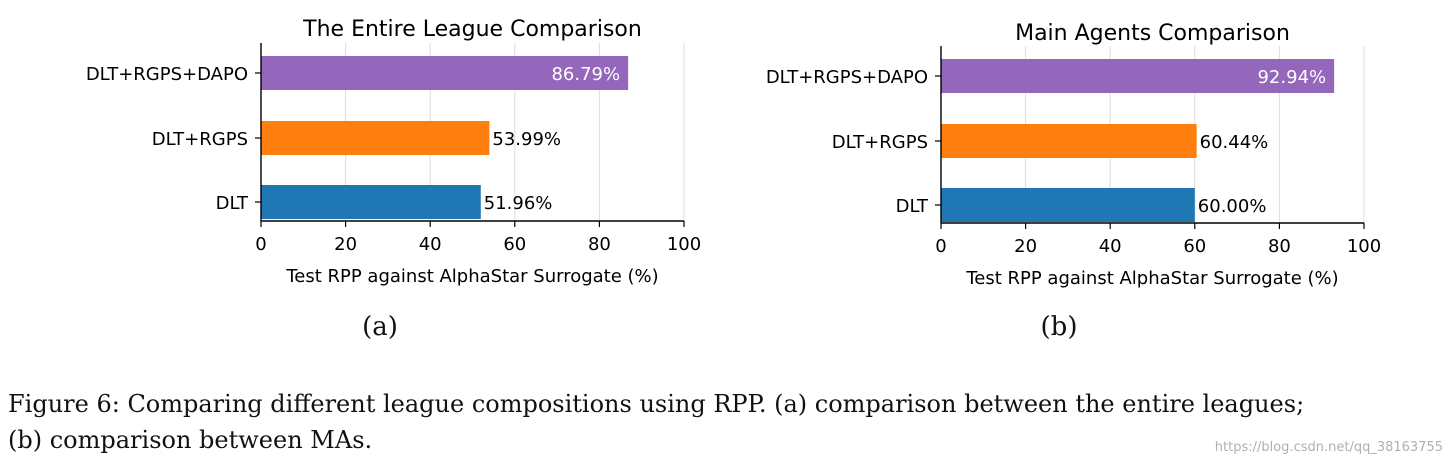 This screenshot has width=1453, height=467. Describe the element at coordinates (1059, 327) in the screenshot. I see `panel-label: (b)` at that location.